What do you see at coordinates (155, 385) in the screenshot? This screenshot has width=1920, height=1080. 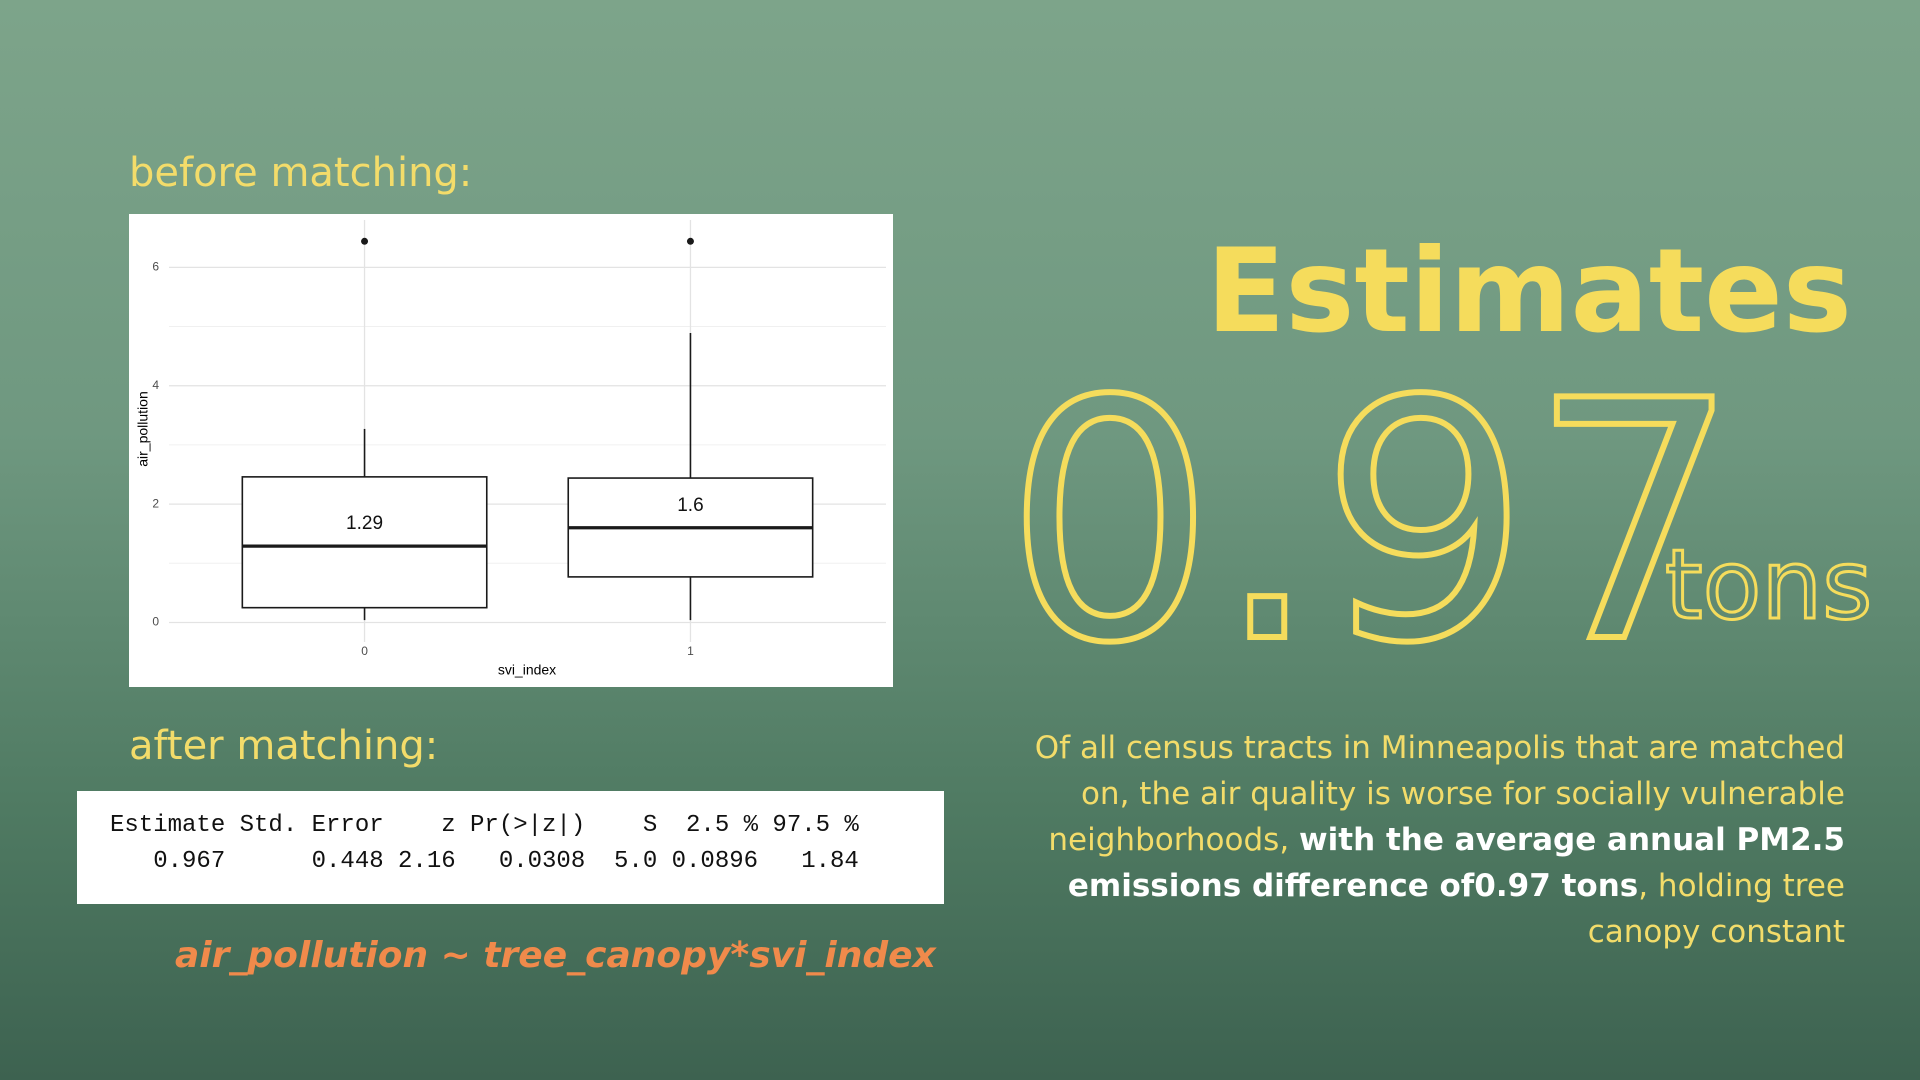 I see `y-tick-label: 4` at bounding box center [155, 385].